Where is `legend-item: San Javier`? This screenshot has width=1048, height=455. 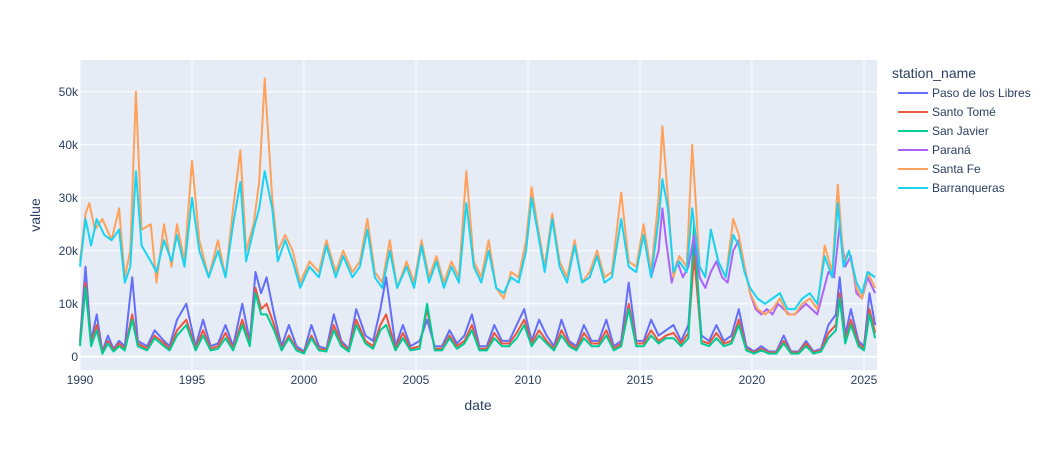
legend-item: San Javier is located at coordinates (943, 131).